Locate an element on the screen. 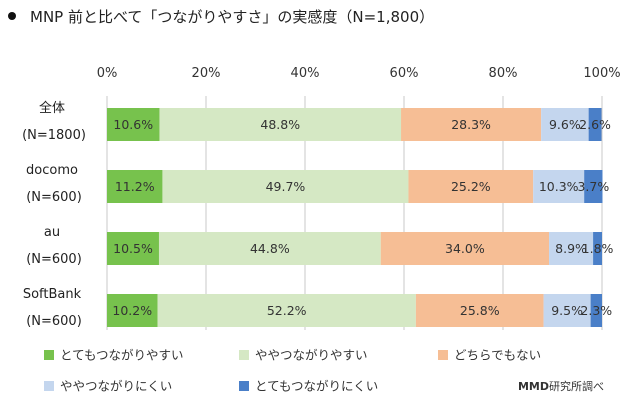  data-label: 44.8% is located at coordinates (270, 248).